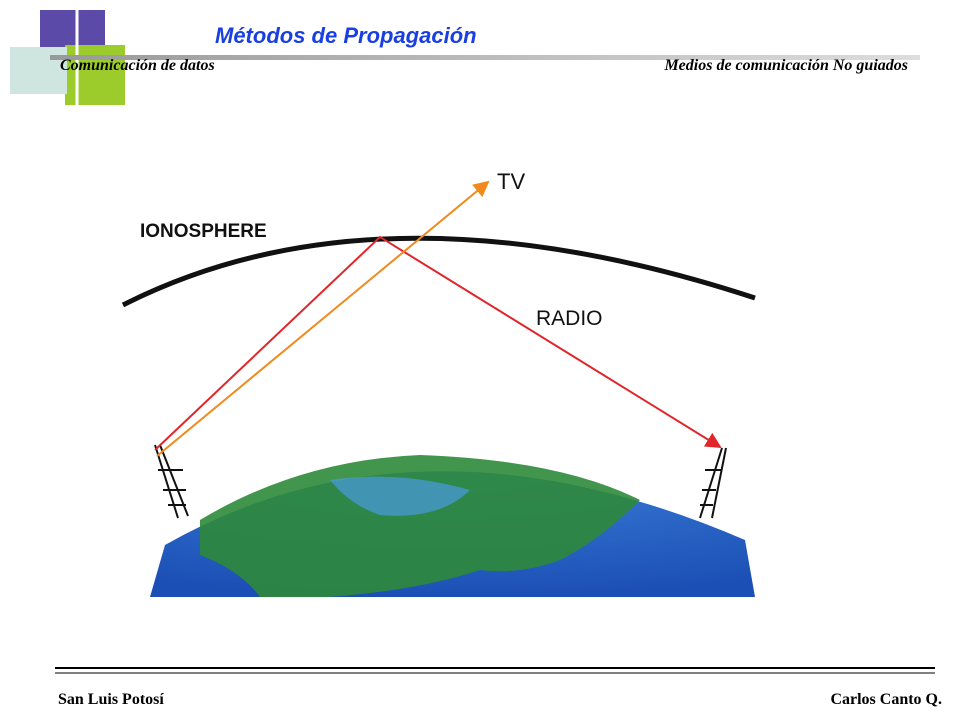 Image resolution: width=960 pixels, height=720 pixels. I want to click on land, so click(420, 526).